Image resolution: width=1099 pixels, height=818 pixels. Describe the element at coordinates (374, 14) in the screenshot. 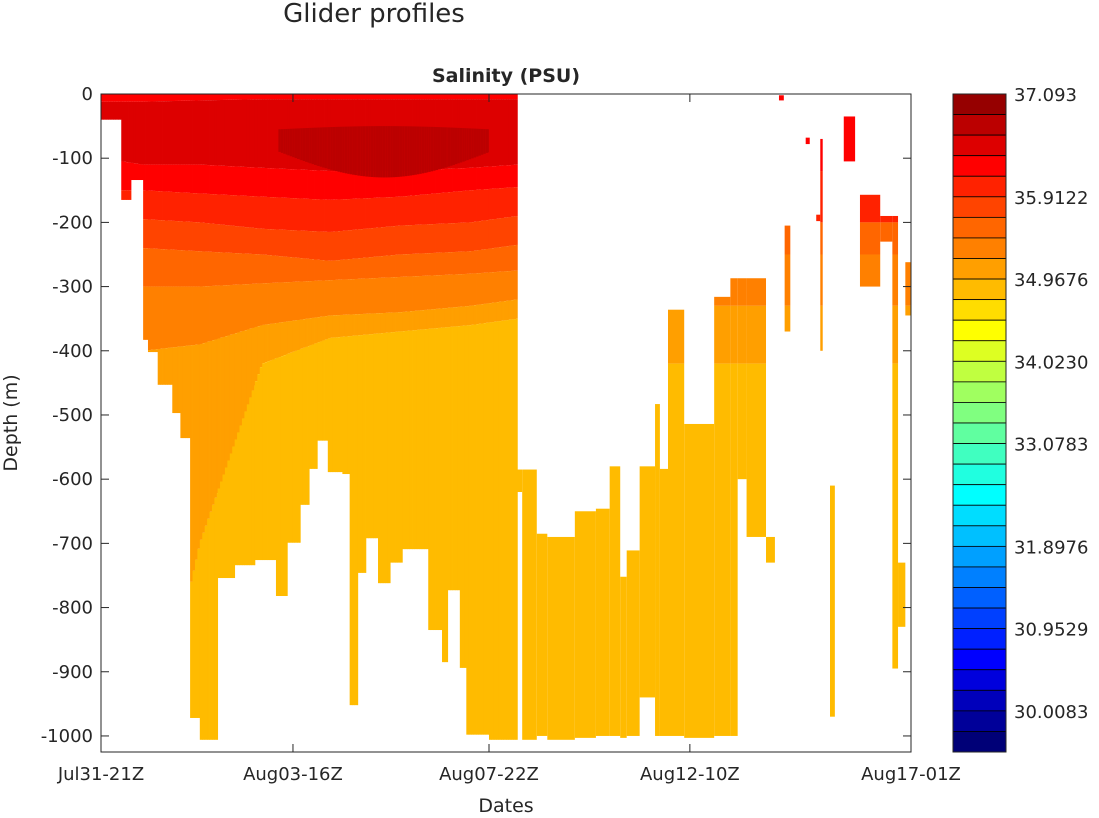

I see `figure-title: Glider profiles` at that location.